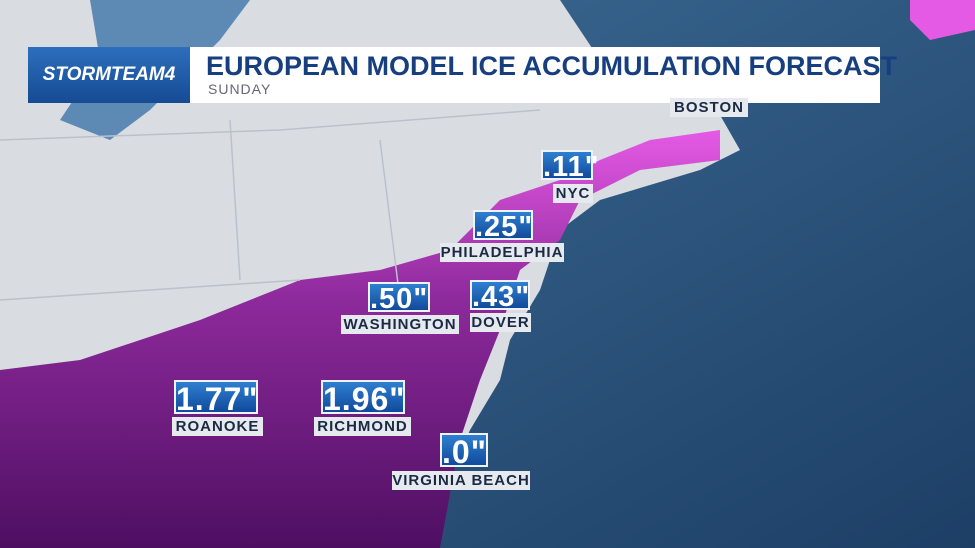 The height and width of the screenshot is (548, 975). I want to click on subtitle: SUNDAY, so click(240, 89).